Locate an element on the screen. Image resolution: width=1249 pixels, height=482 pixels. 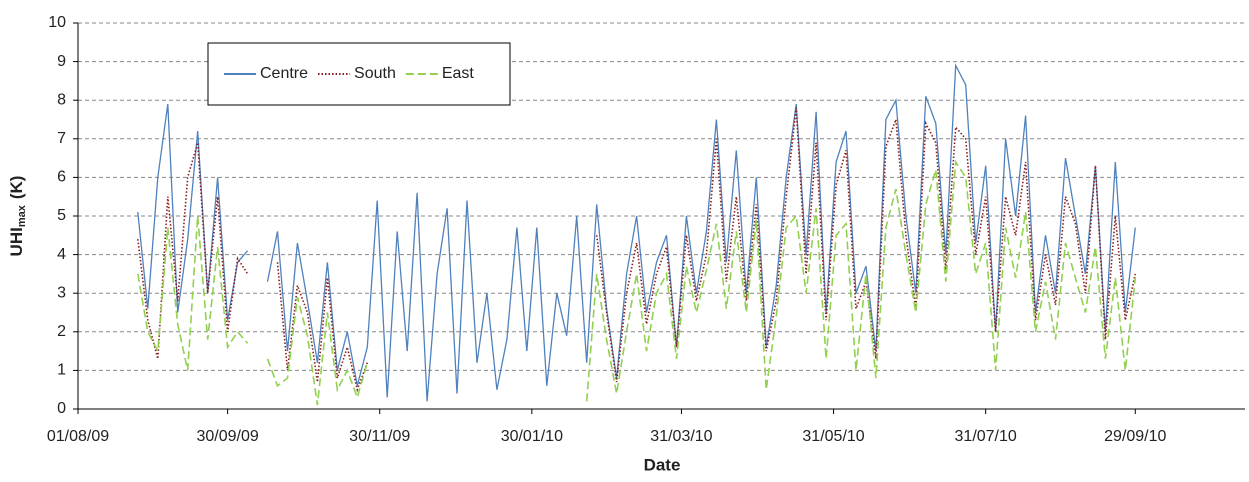
legend-label: Centre is located at coordinates (284, 73).